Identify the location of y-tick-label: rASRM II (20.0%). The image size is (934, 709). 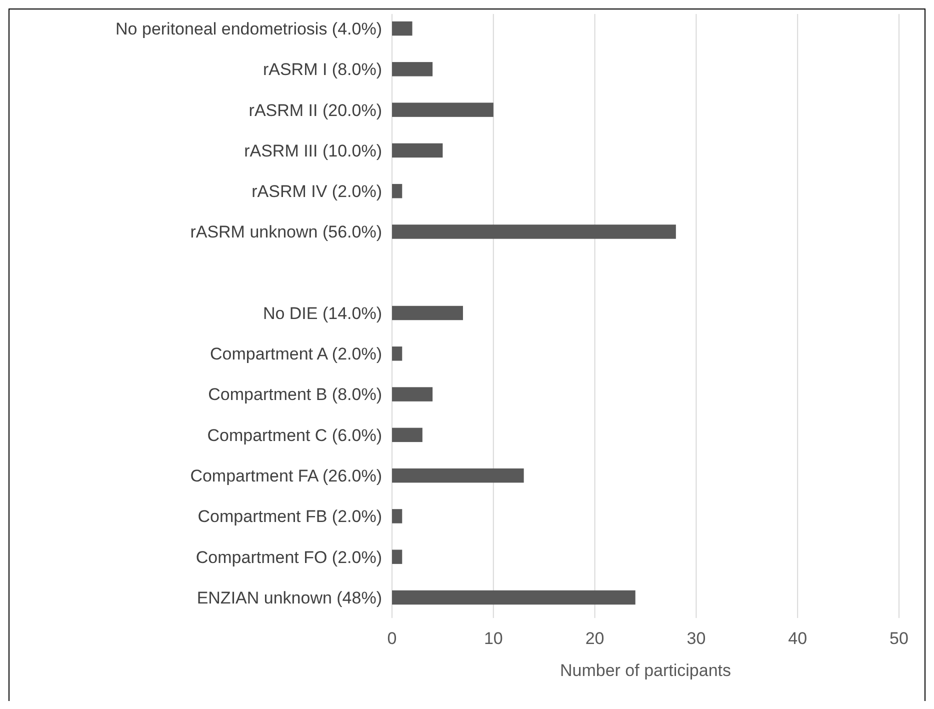
(315, 110).